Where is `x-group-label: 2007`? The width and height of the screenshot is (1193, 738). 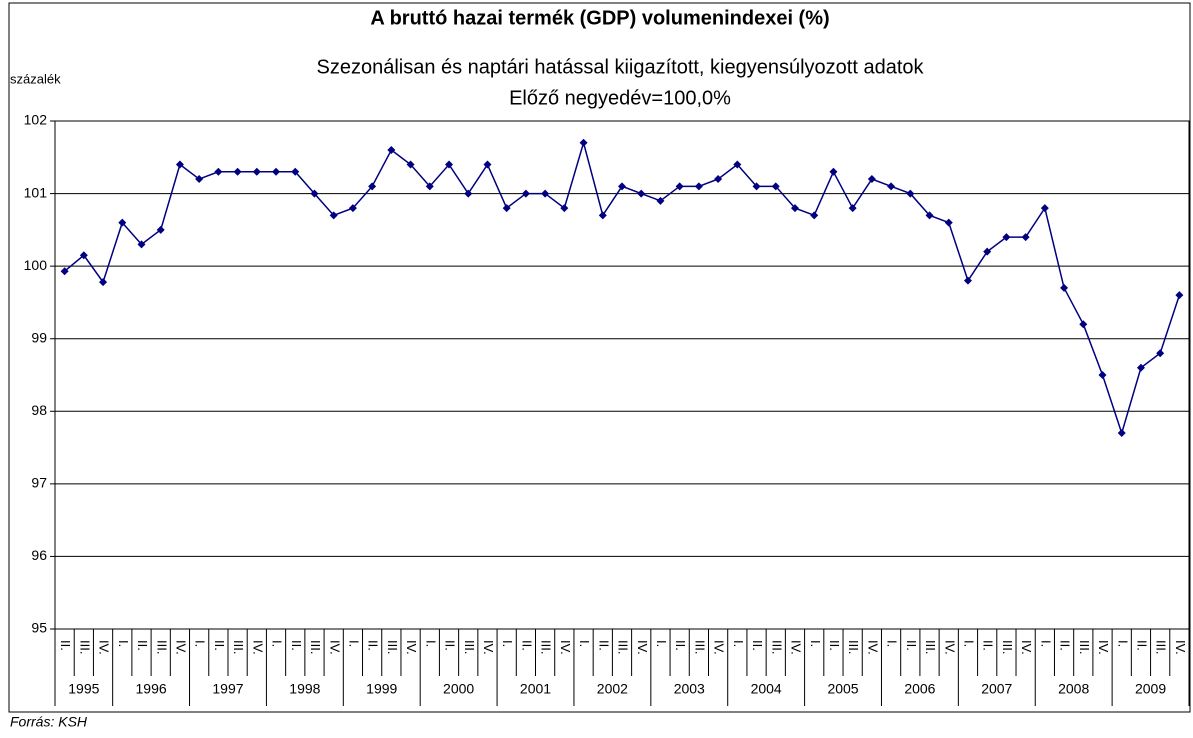
x-group-label: 2007 is located at coordinates (996, 689).